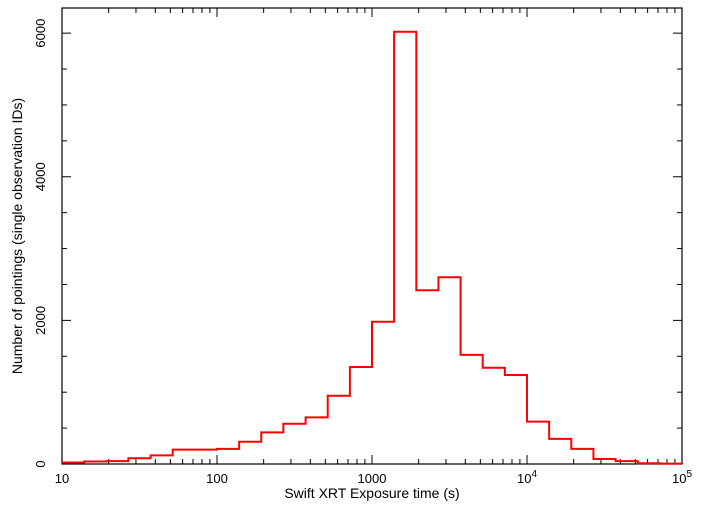 This screenshot has height=506, width=710. What do you see at coordinates (527, 477) in the screenshot?
I see `x-tick-label: 10⁴` at bounding box center [527, 477].